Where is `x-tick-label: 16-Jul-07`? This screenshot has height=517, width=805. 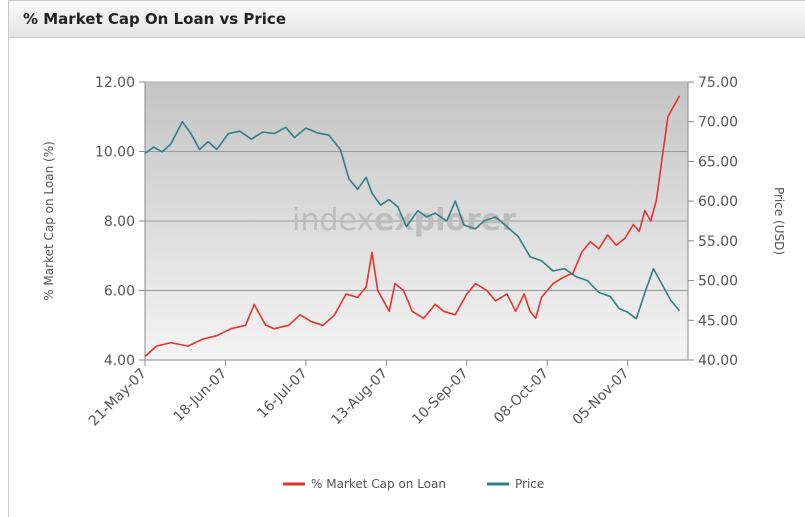
x-tick-label: 16-Jul-07 is located at coordinates (283, 394).